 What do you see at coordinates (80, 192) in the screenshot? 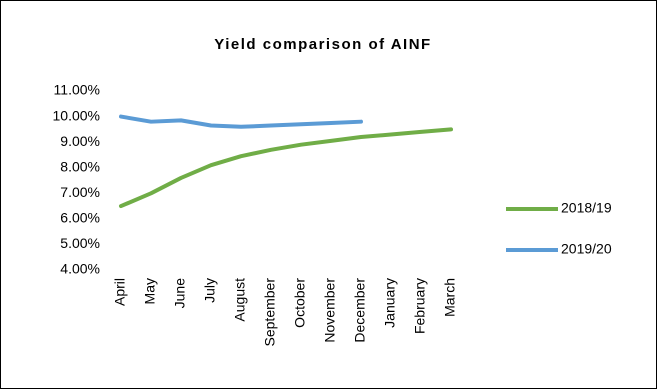
I see `y-tick-label: 7.00%` at bounding box center [80, 192].